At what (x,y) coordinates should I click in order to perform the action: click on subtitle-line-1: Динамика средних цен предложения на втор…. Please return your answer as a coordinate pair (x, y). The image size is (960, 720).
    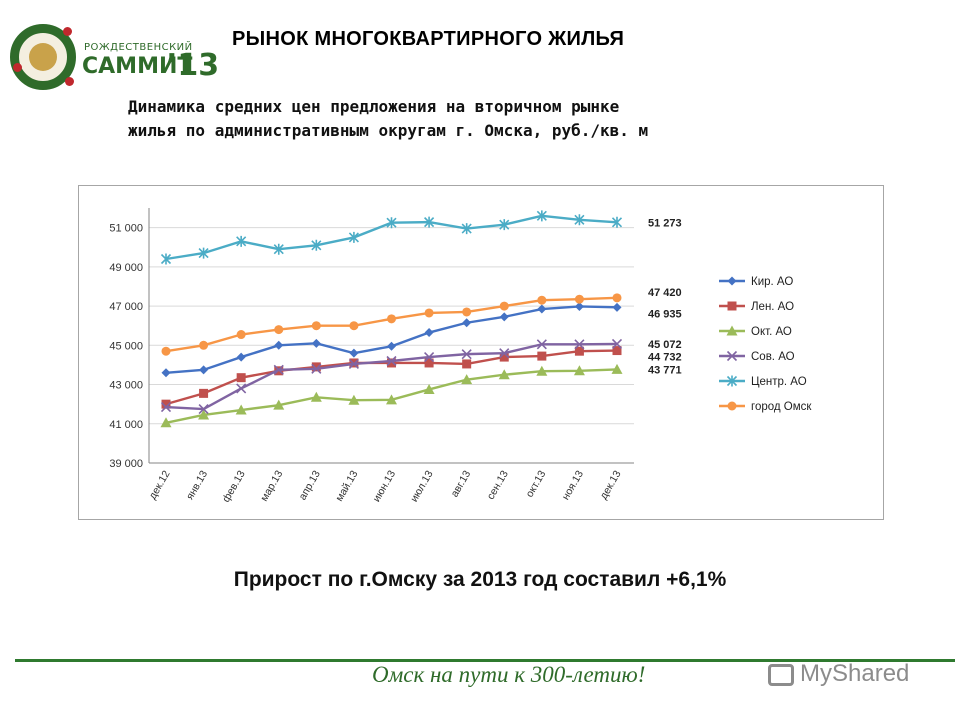
    Looking at the image, I should click on (374, 106).